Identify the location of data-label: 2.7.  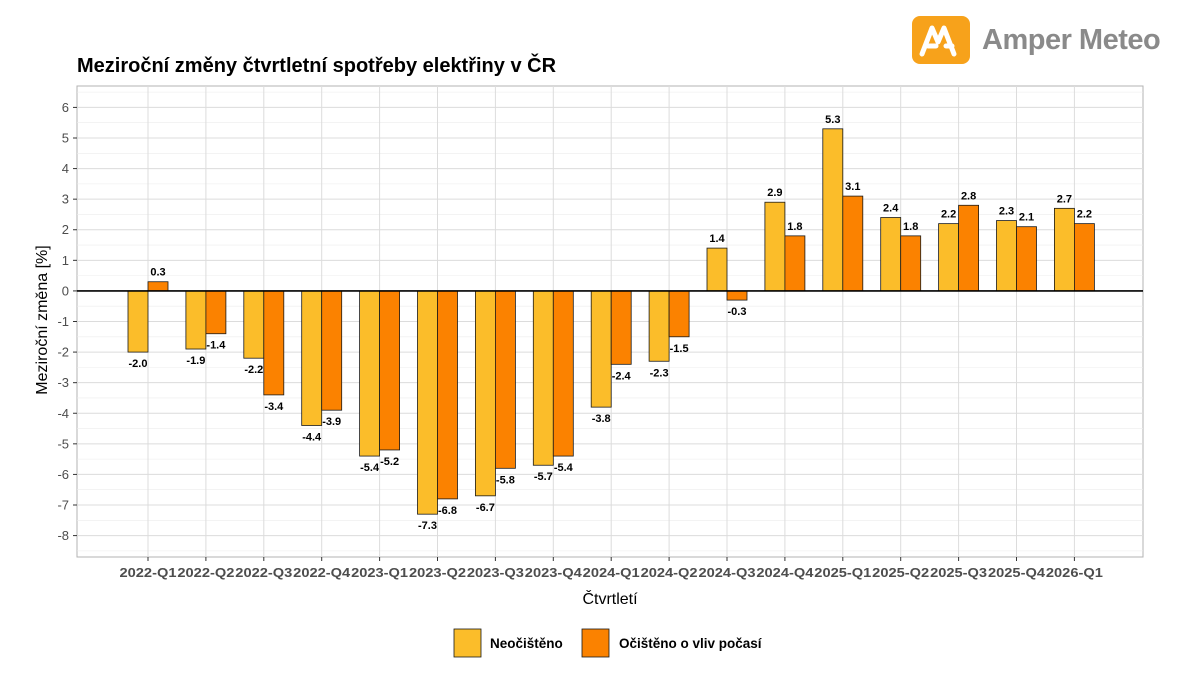
(1064, 199).